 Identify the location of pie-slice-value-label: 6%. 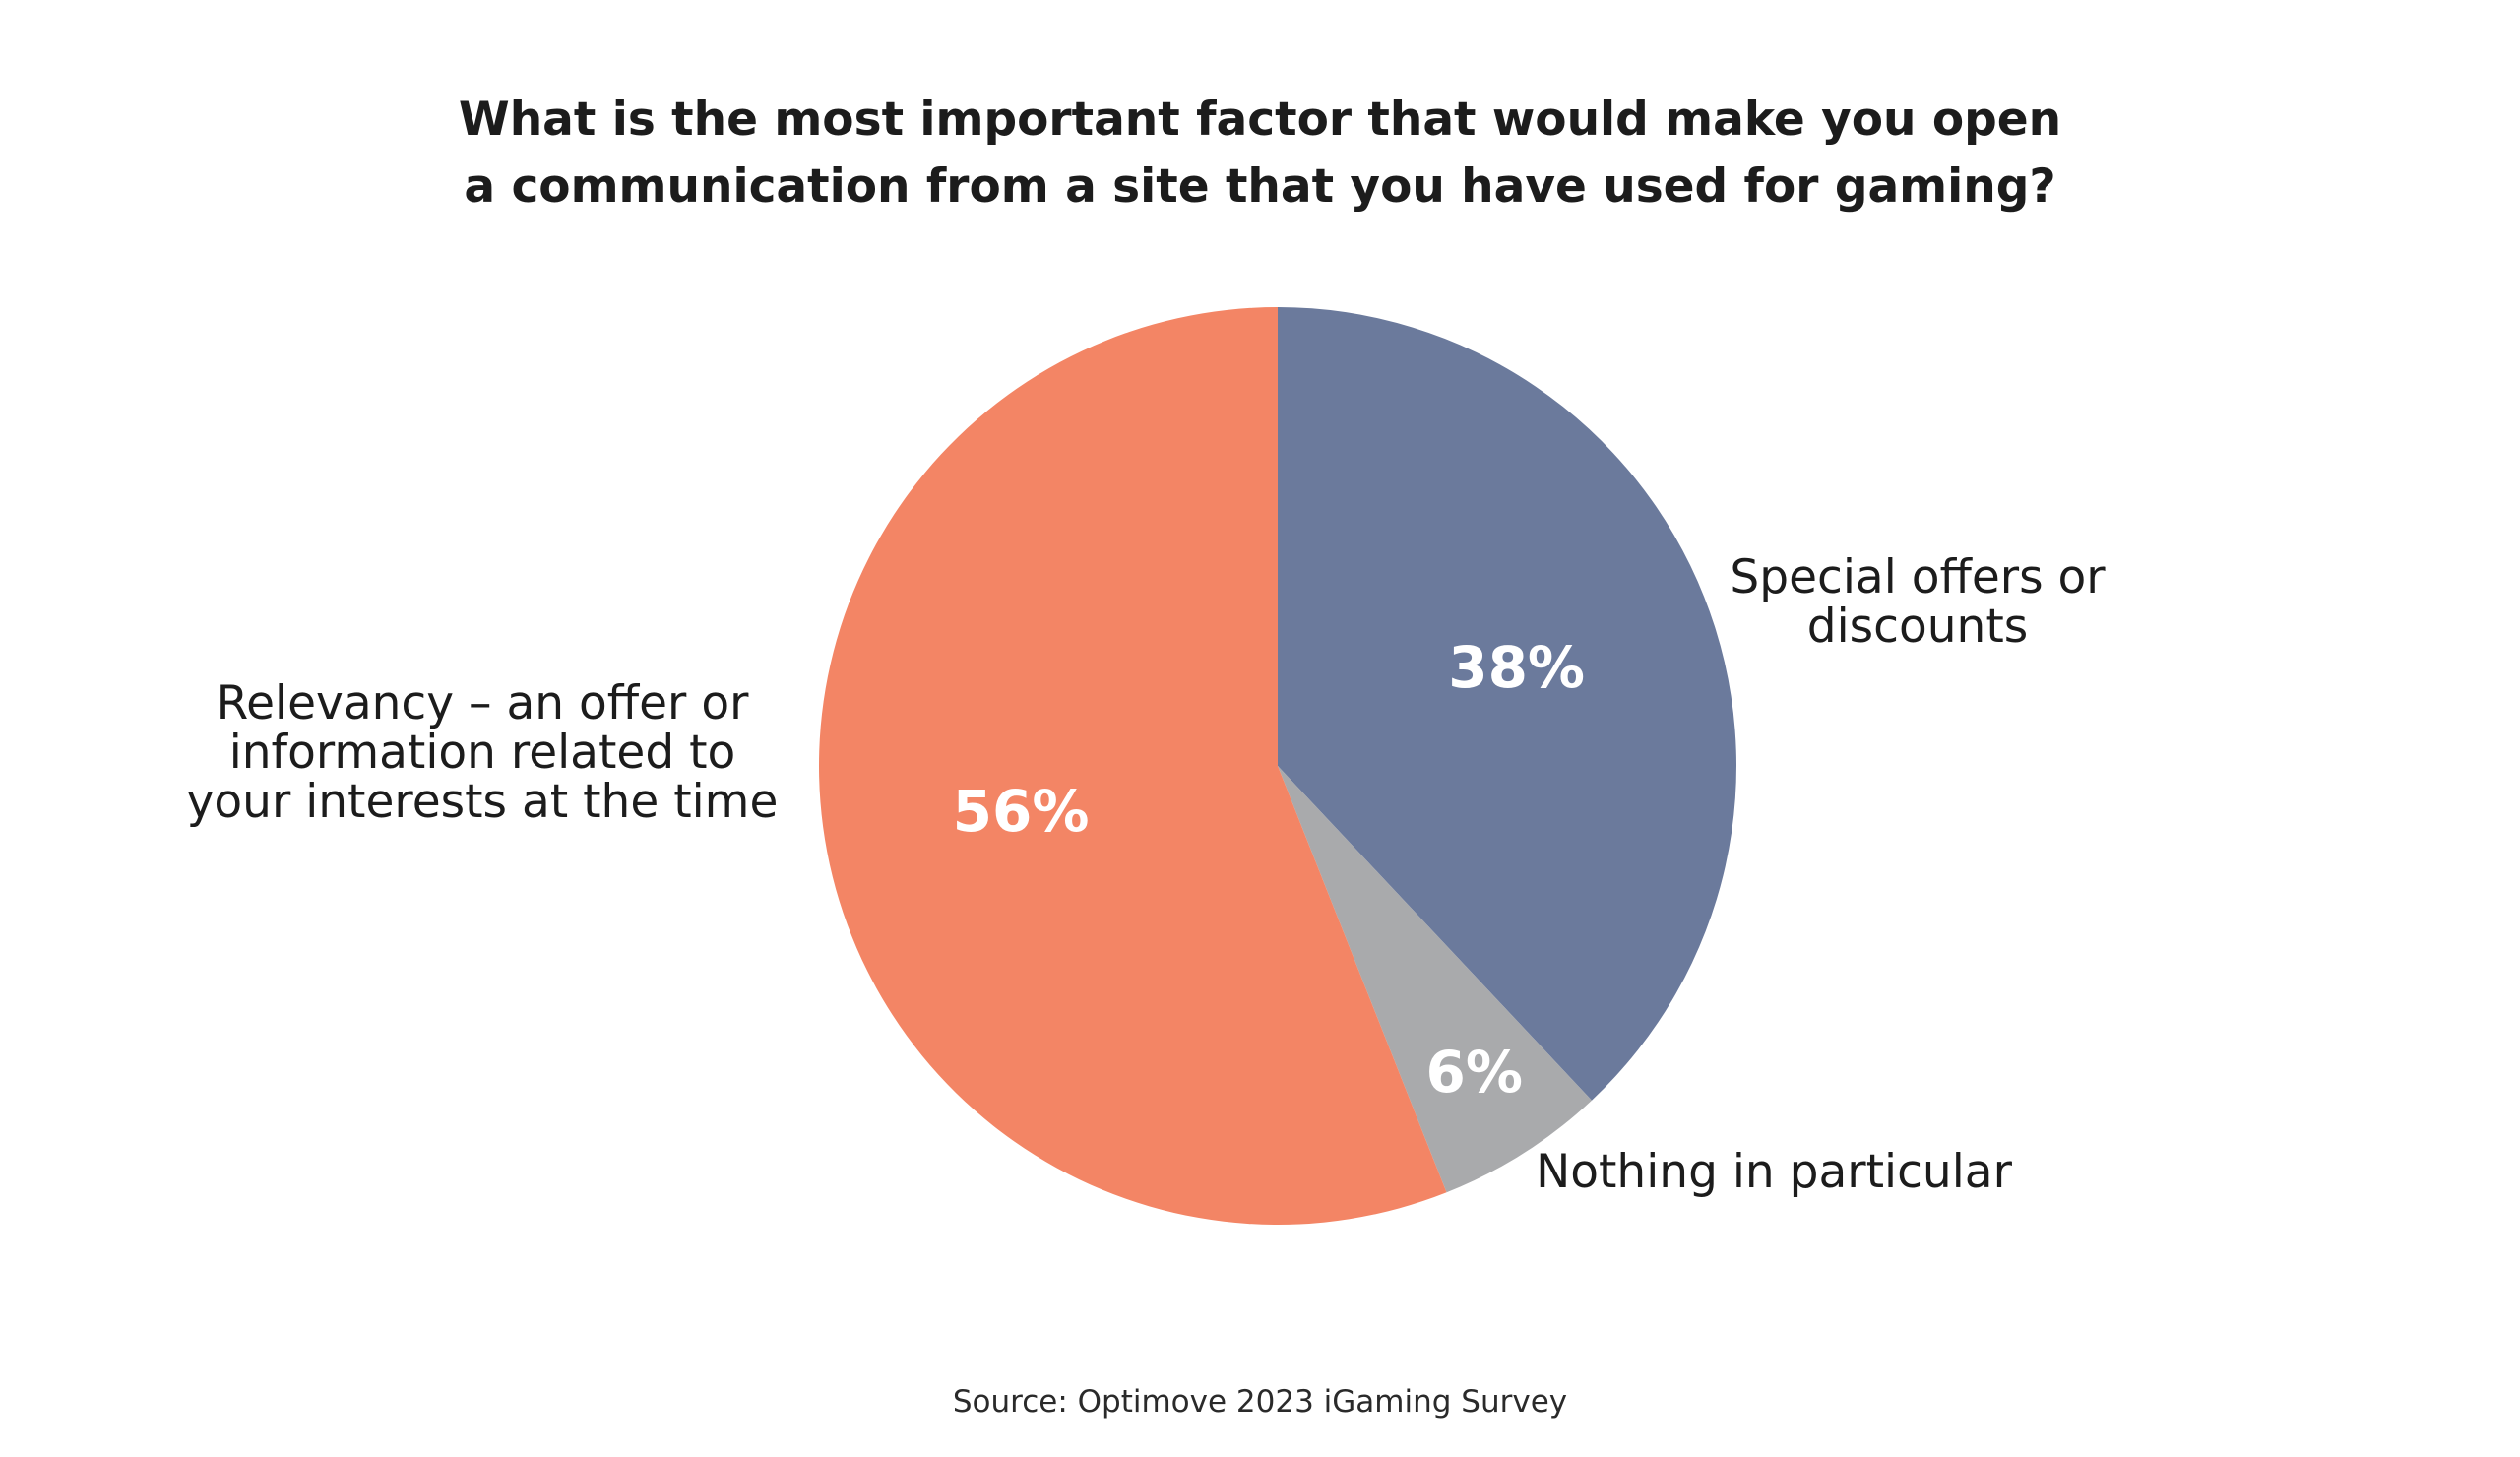
(1474, 1072).